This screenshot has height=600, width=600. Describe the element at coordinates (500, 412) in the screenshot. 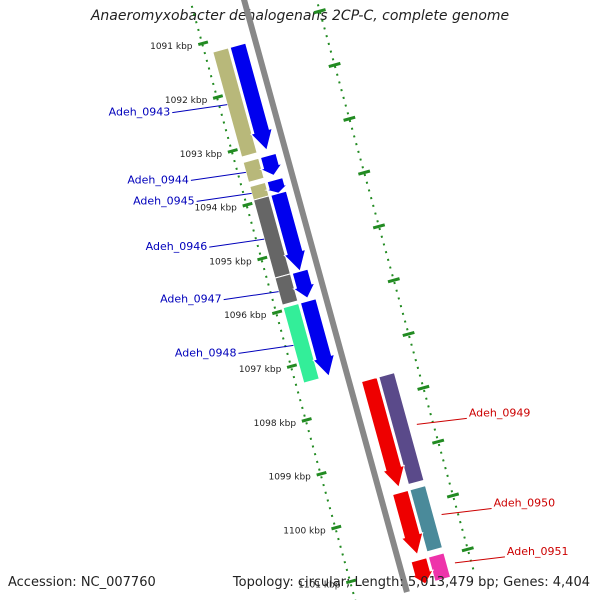

I see `gene-label: Adeh_0949` at that location.